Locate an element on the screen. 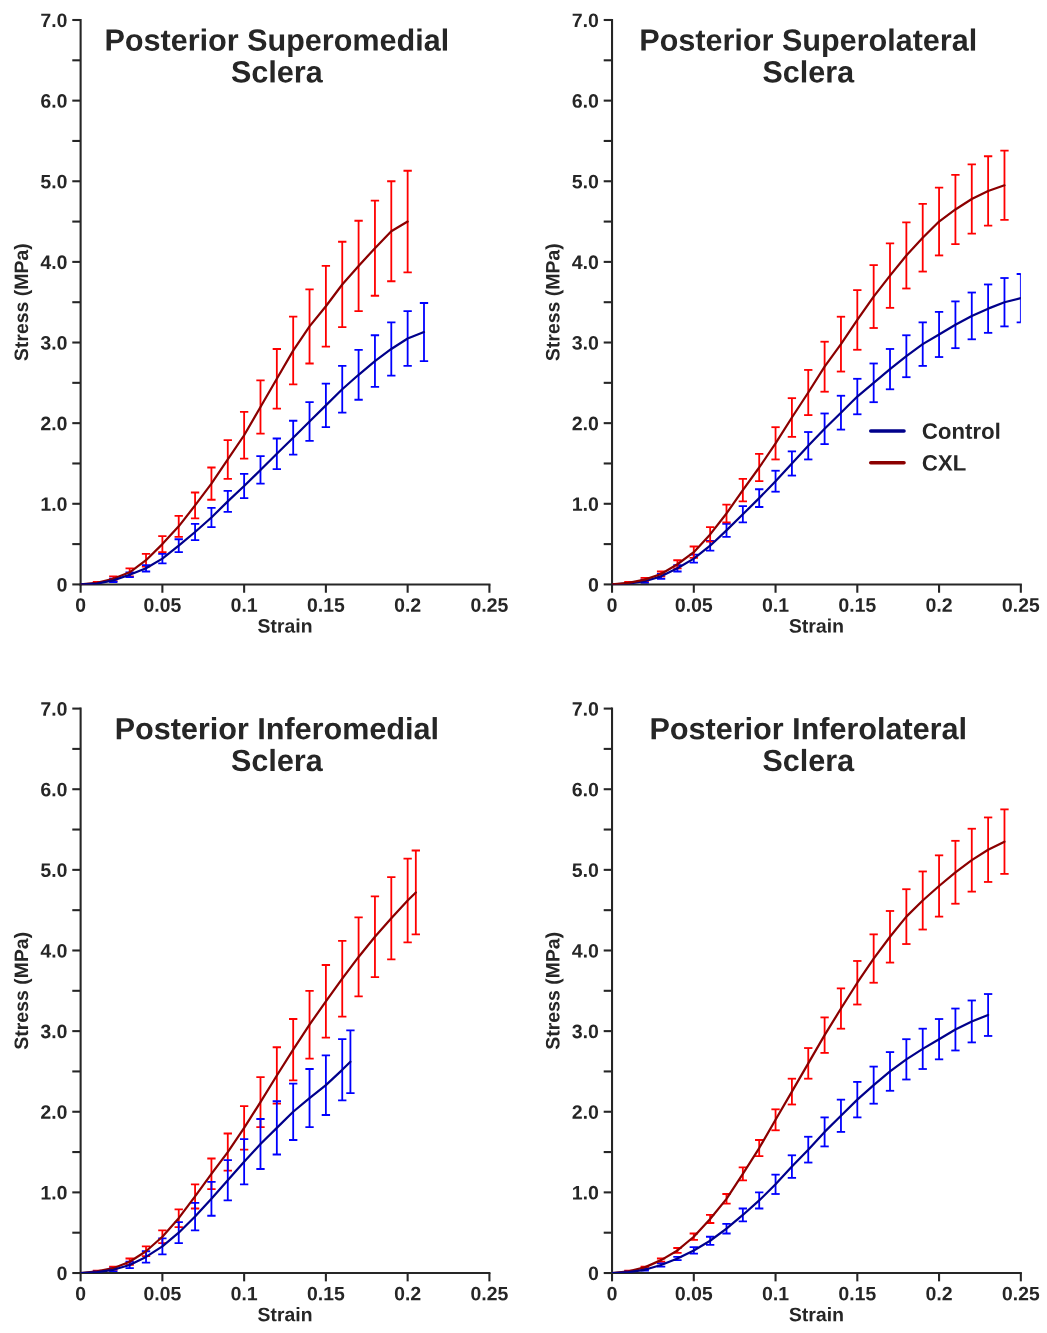 This screenshot has width=1047, height=1333. text: Posterior Inferolateral Sclera is located at coordinates (808, 744).